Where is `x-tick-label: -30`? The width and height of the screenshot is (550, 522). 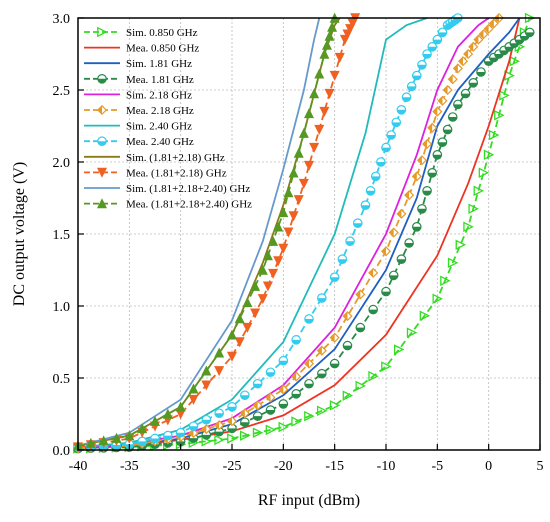
x-tick-label: -30 is located at coordinates (180, 466).